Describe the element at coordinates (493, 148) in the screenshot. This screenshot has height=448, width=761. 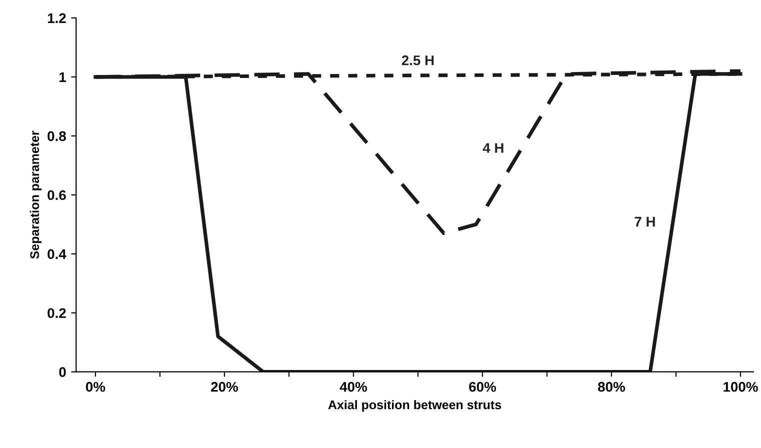
I see `series-label: 4 H` at that location.